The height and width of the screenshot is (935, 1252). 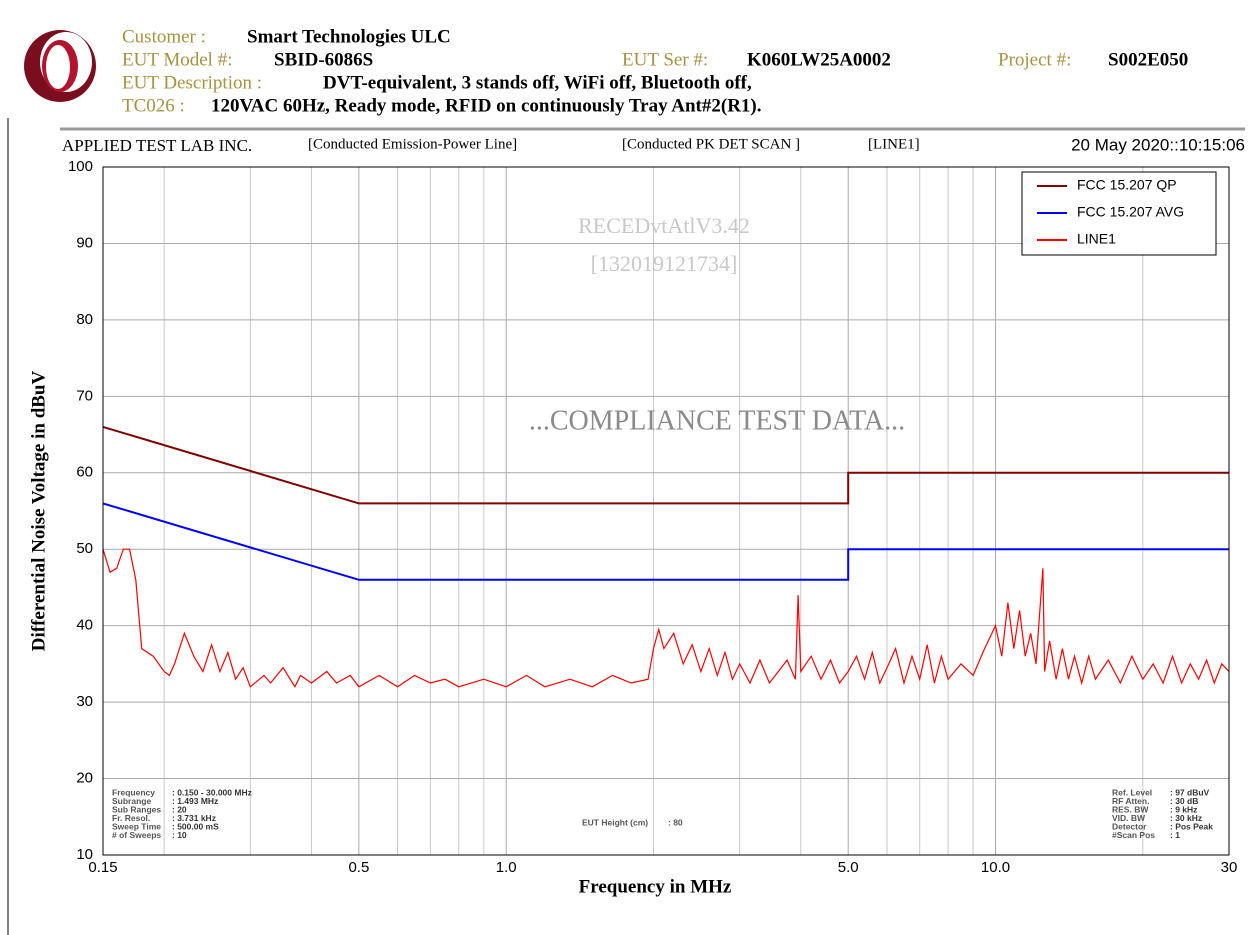 What do you see at coordinates (84, 854) in the screenshot?
I see `y-tick-label: 10` at bounding box center [84, 854].